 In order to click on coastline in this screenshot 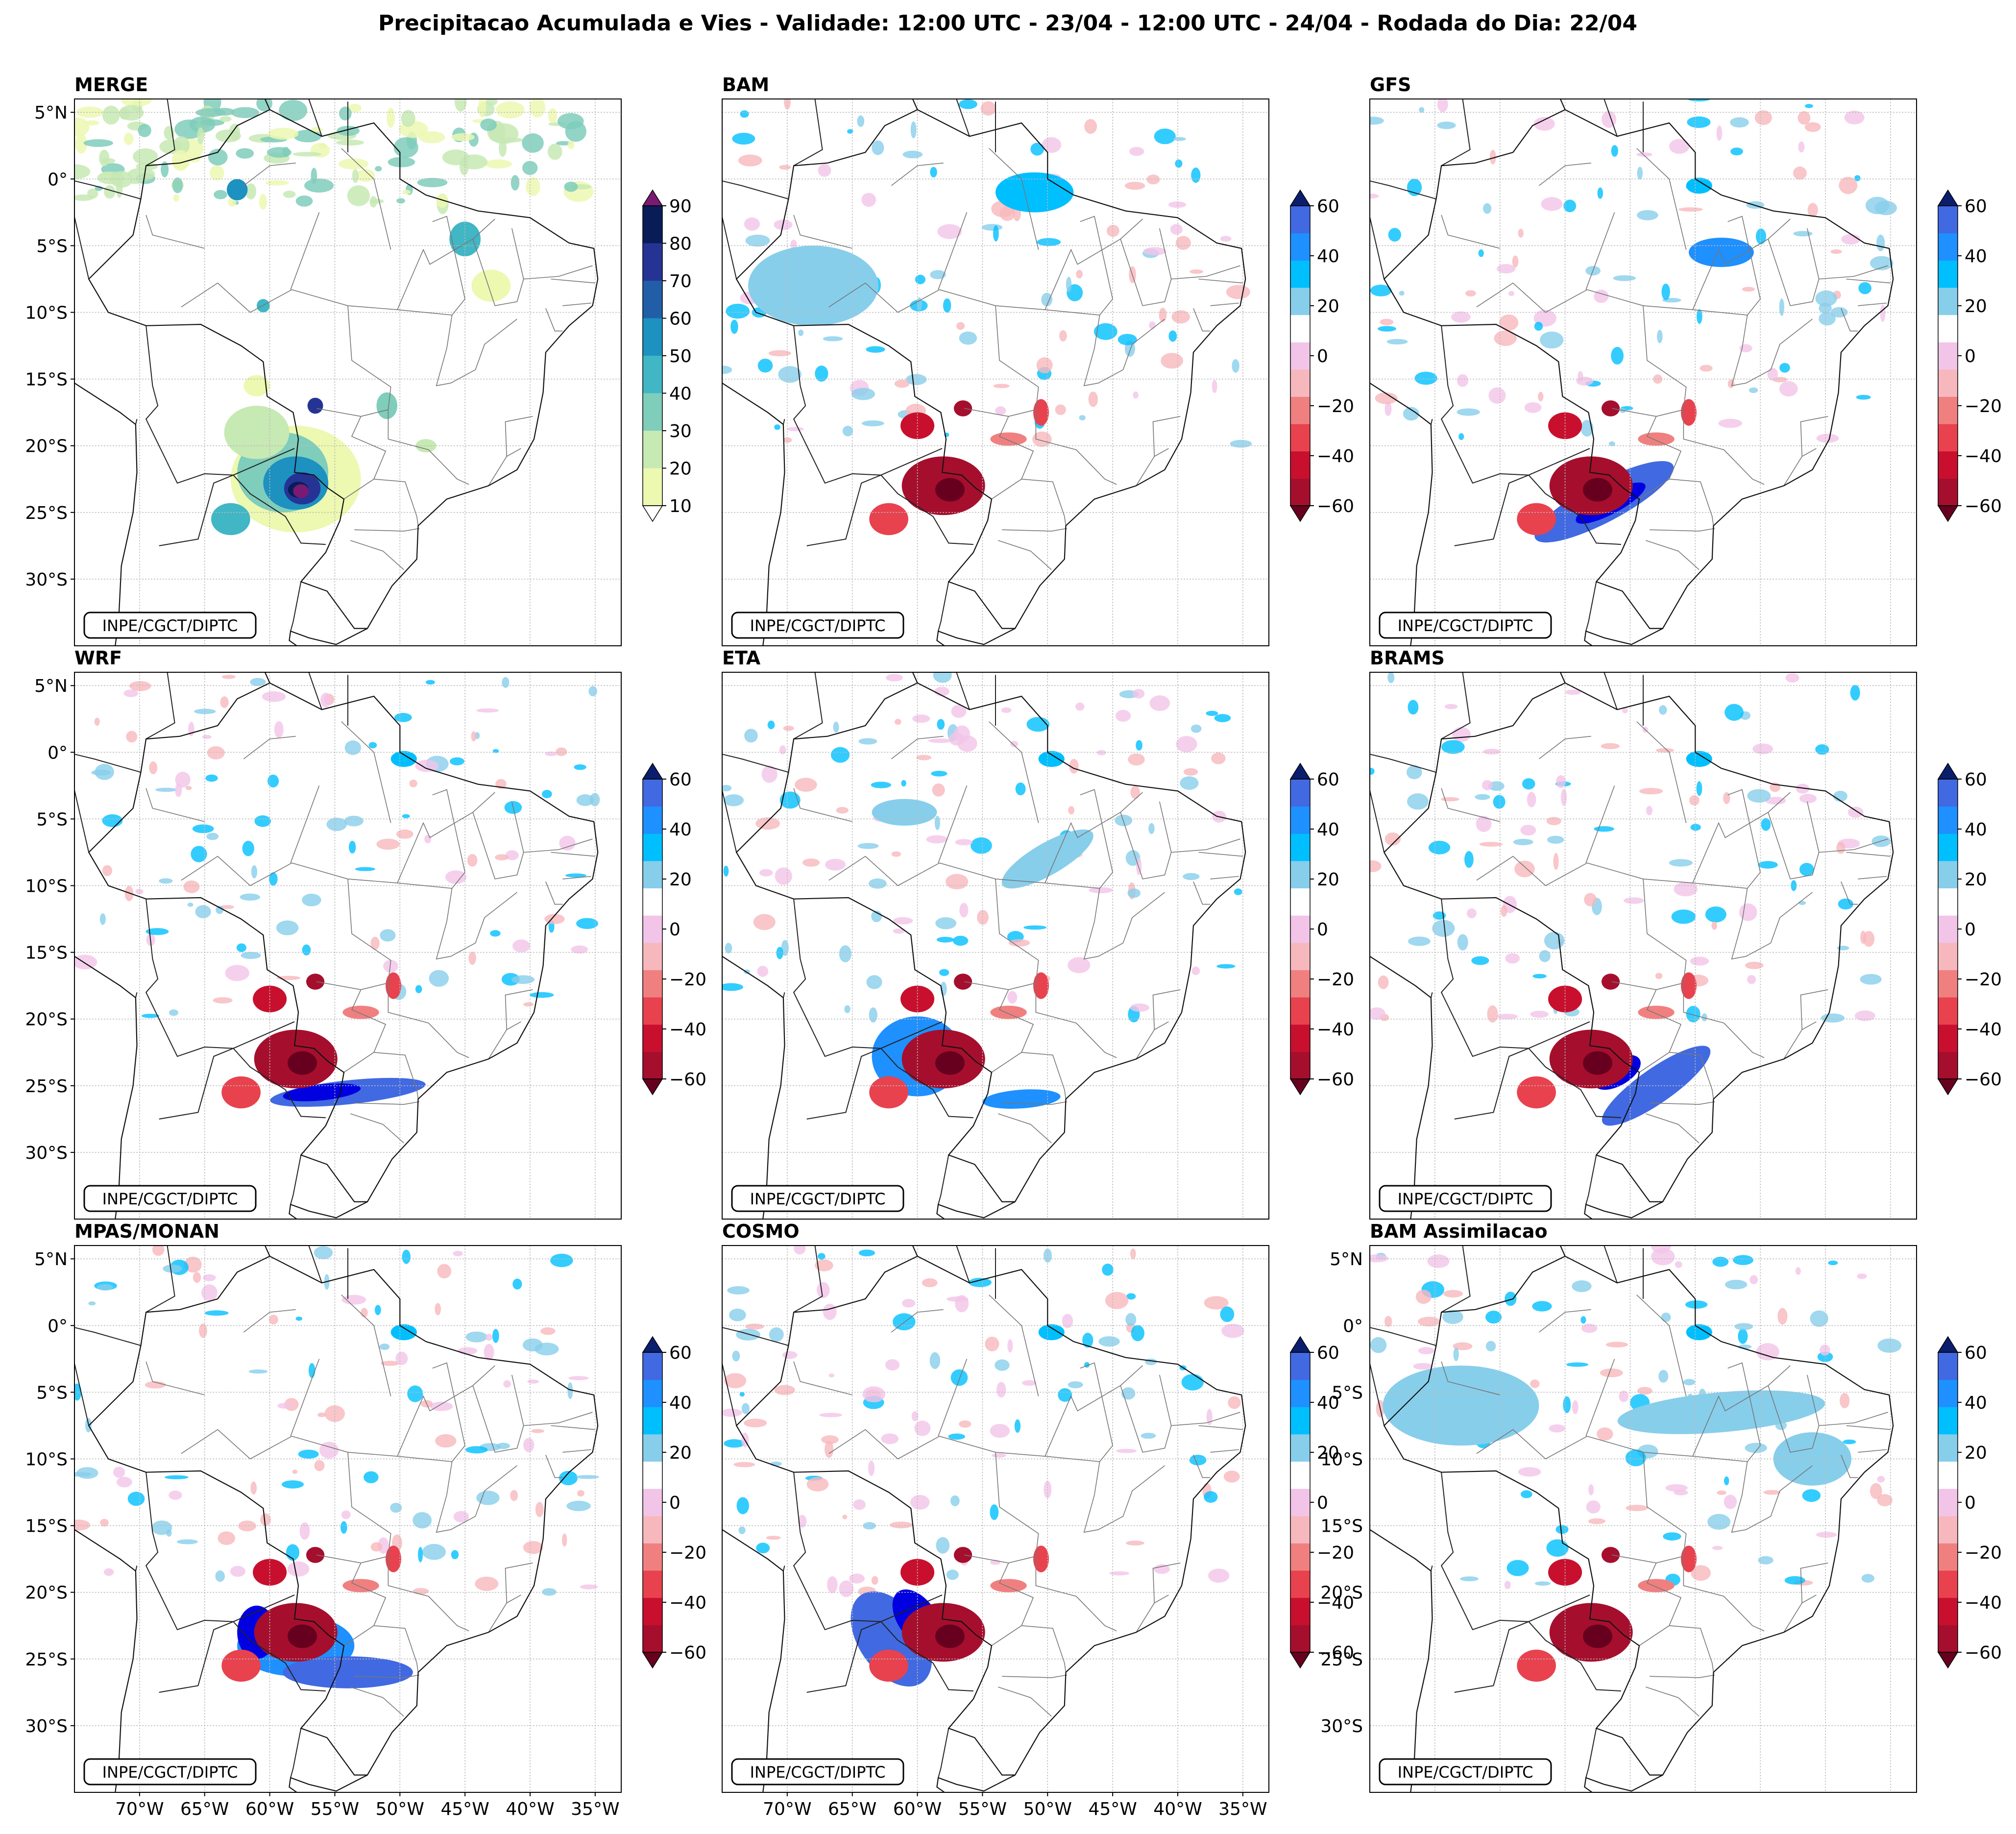, I will do `click(1623, 1783)`.